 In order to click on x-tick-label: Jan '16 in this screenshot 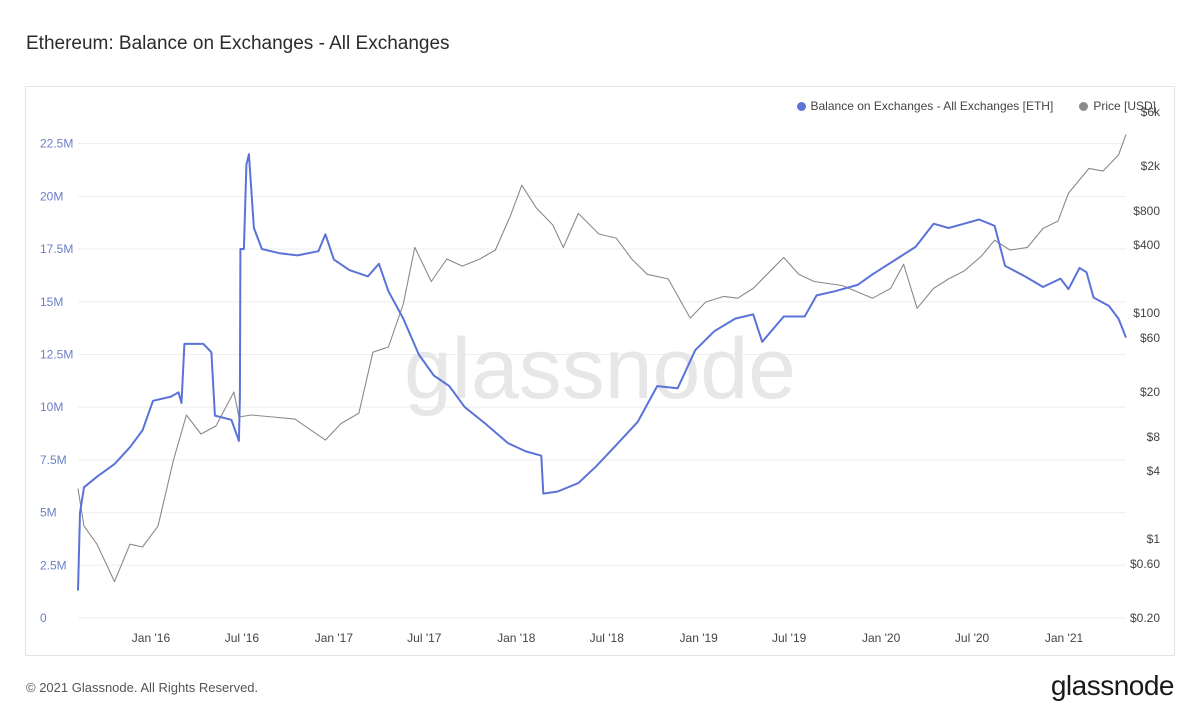, I will do `click(151, 638)`.